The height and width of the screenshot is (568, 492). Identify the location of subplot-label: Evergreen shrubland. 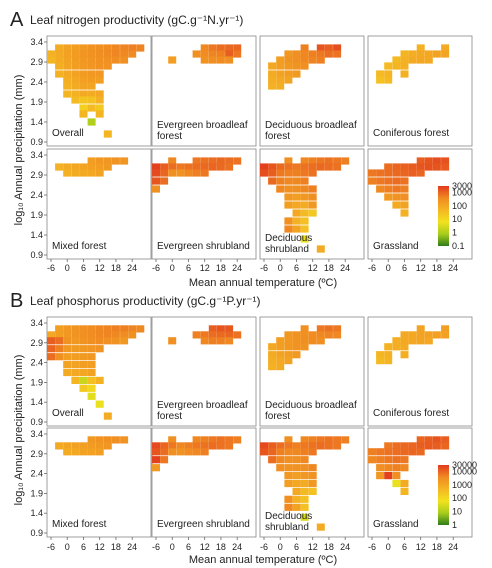
(203, 246).